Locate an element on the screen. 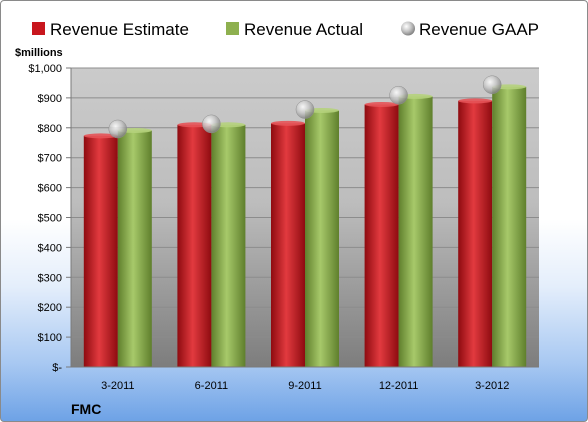 The width and height of the screenshot is (588, 422). x-tick-label: 3-2012 is located at coordinates (492, 386).